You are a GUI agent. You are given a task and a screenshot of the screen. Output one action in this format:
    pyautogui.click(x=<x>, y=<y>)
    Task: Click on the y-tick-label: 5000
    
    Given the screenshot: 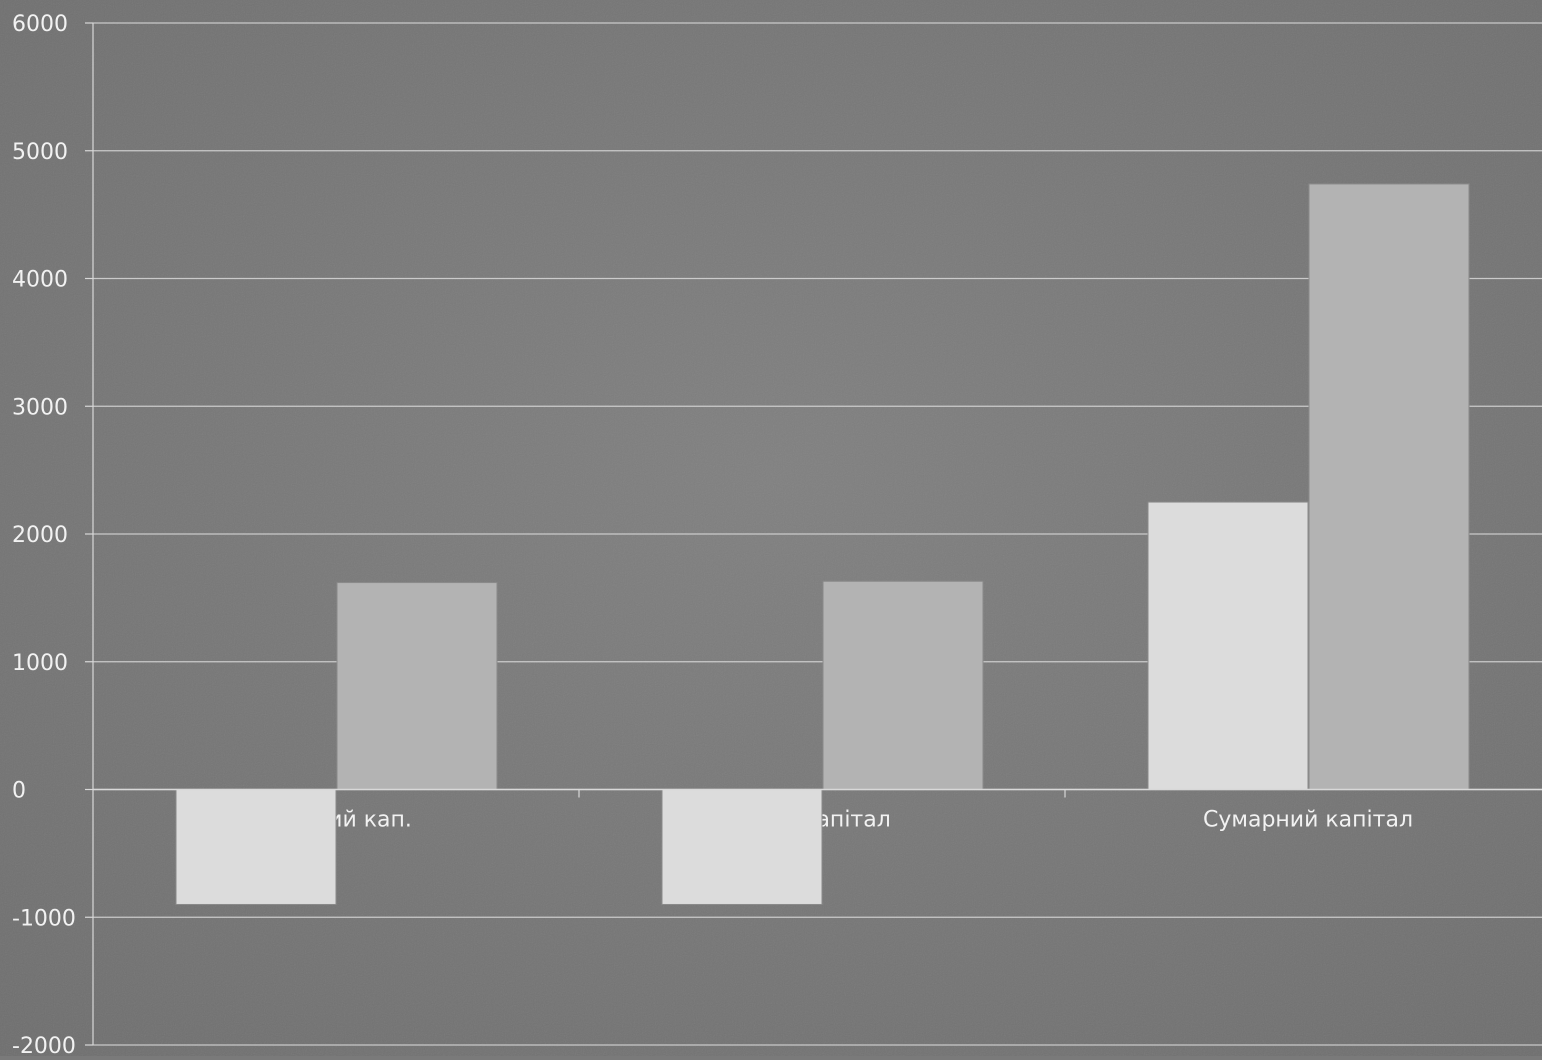 What is the action you would take?
    pyautogui.click(x=40, y=152)
    